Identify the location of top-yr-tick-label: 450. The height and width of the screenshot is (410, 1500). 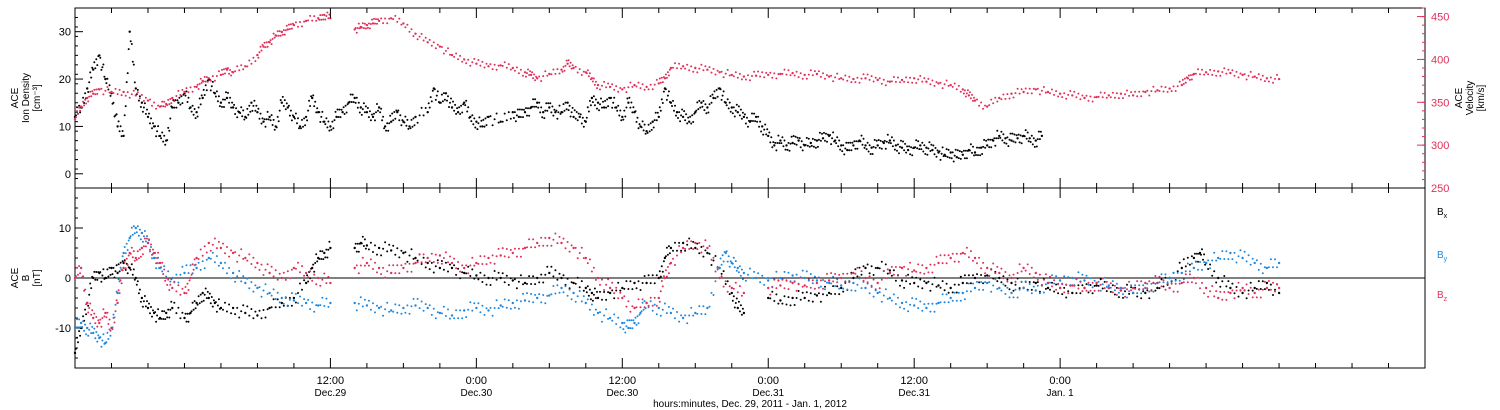
(1440, 18).